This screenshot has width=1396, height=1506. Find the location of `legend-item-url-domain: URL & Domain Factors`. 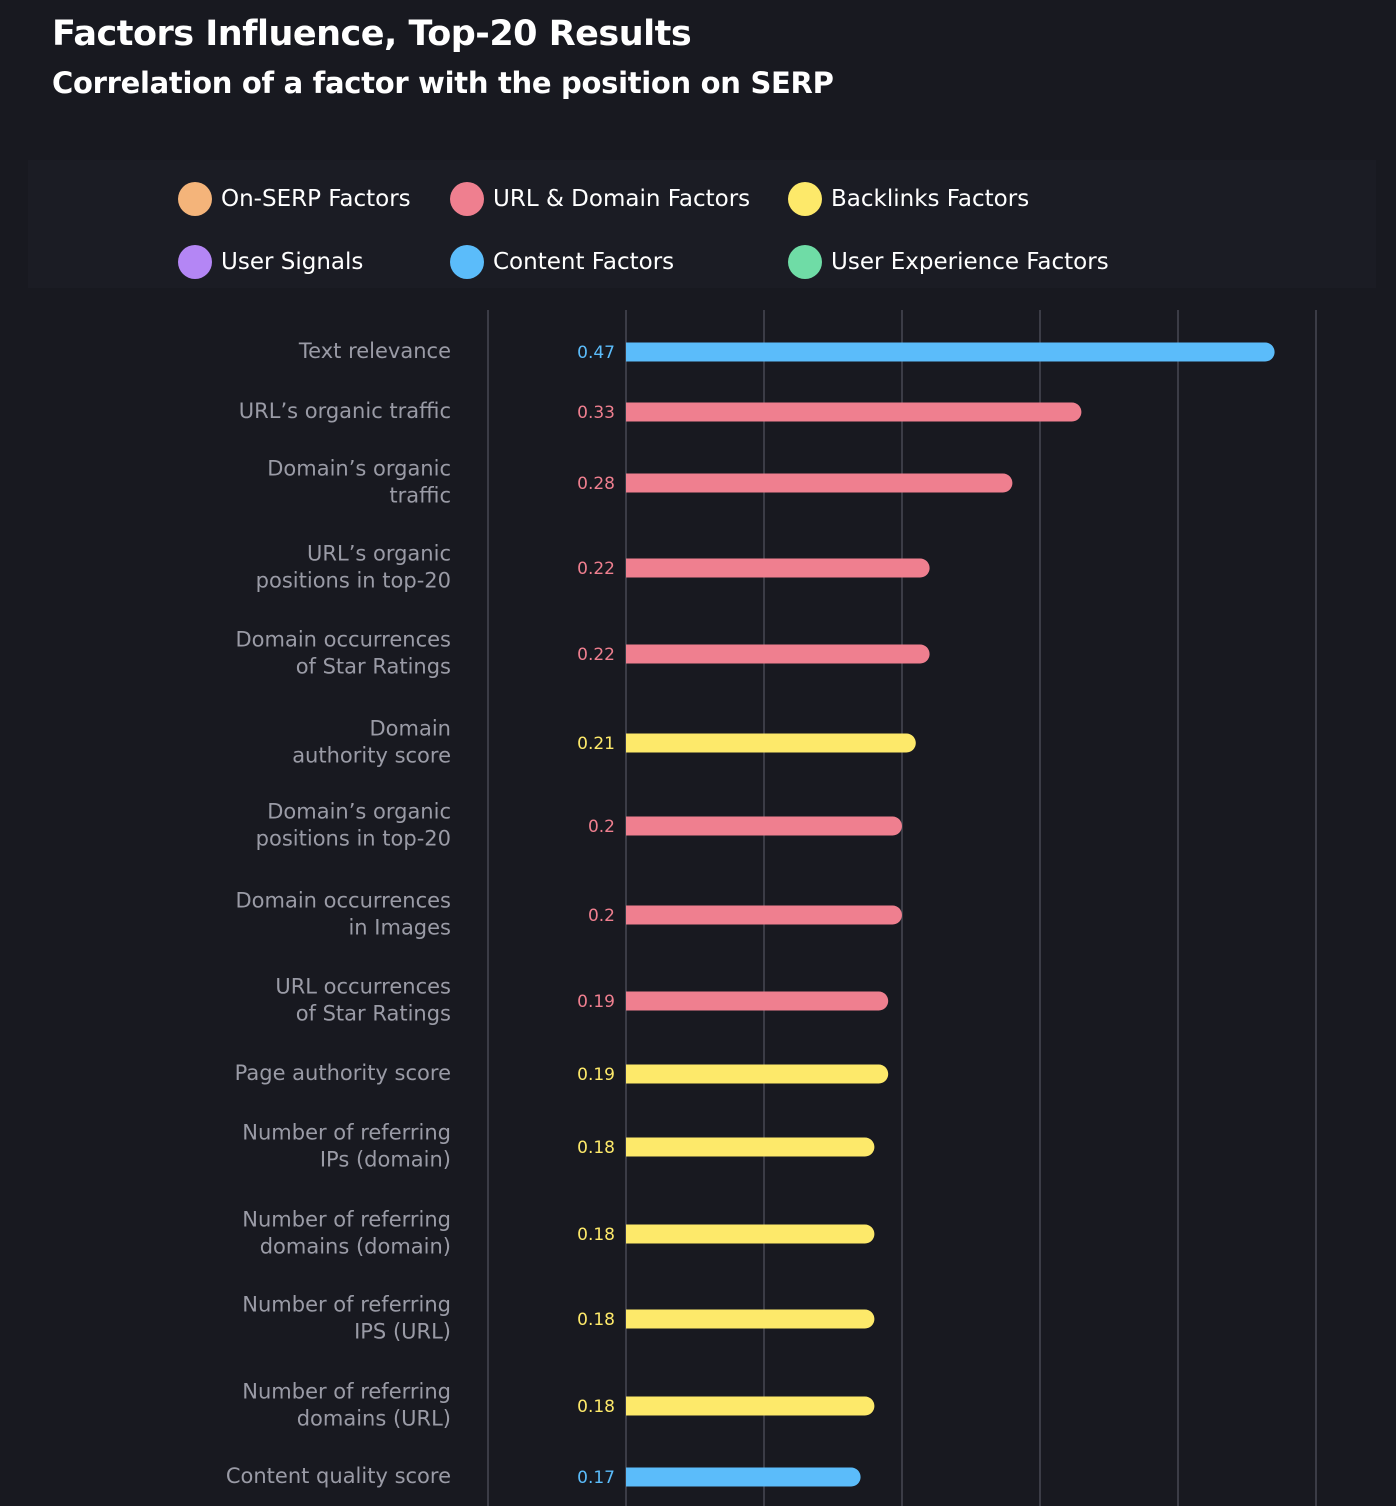

legend-item-url-domain: URL & Domain Factors is located at coordinates (600, 199).